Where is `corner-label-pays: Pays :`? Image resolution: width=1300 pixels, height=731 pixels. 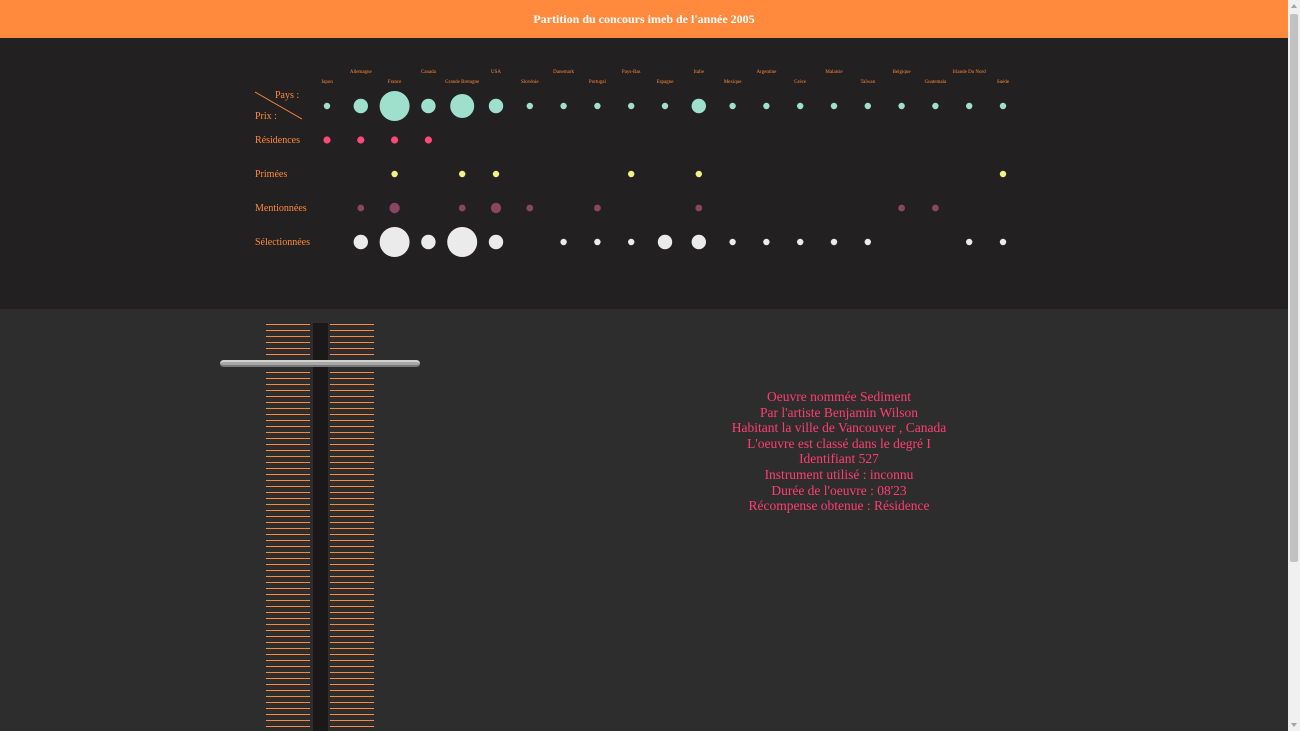 corner-label-pays: Pays : is located at coordinates (287, 95).